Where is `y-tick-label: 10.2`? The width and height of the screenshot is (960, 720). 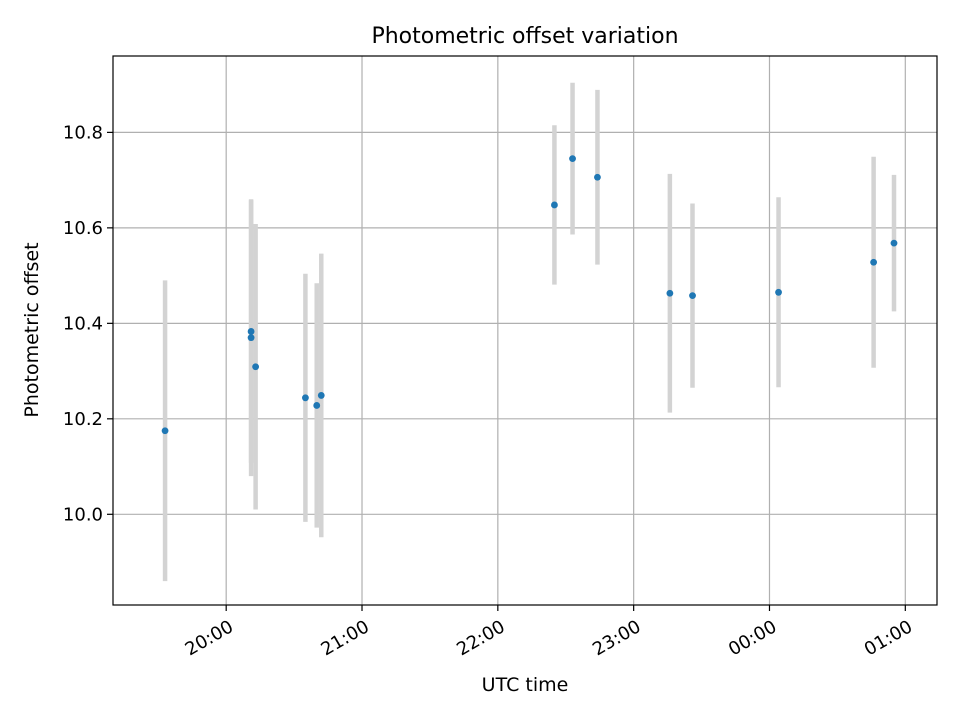 y-tick-label: 10.2 is located at coordinates (83, 419).